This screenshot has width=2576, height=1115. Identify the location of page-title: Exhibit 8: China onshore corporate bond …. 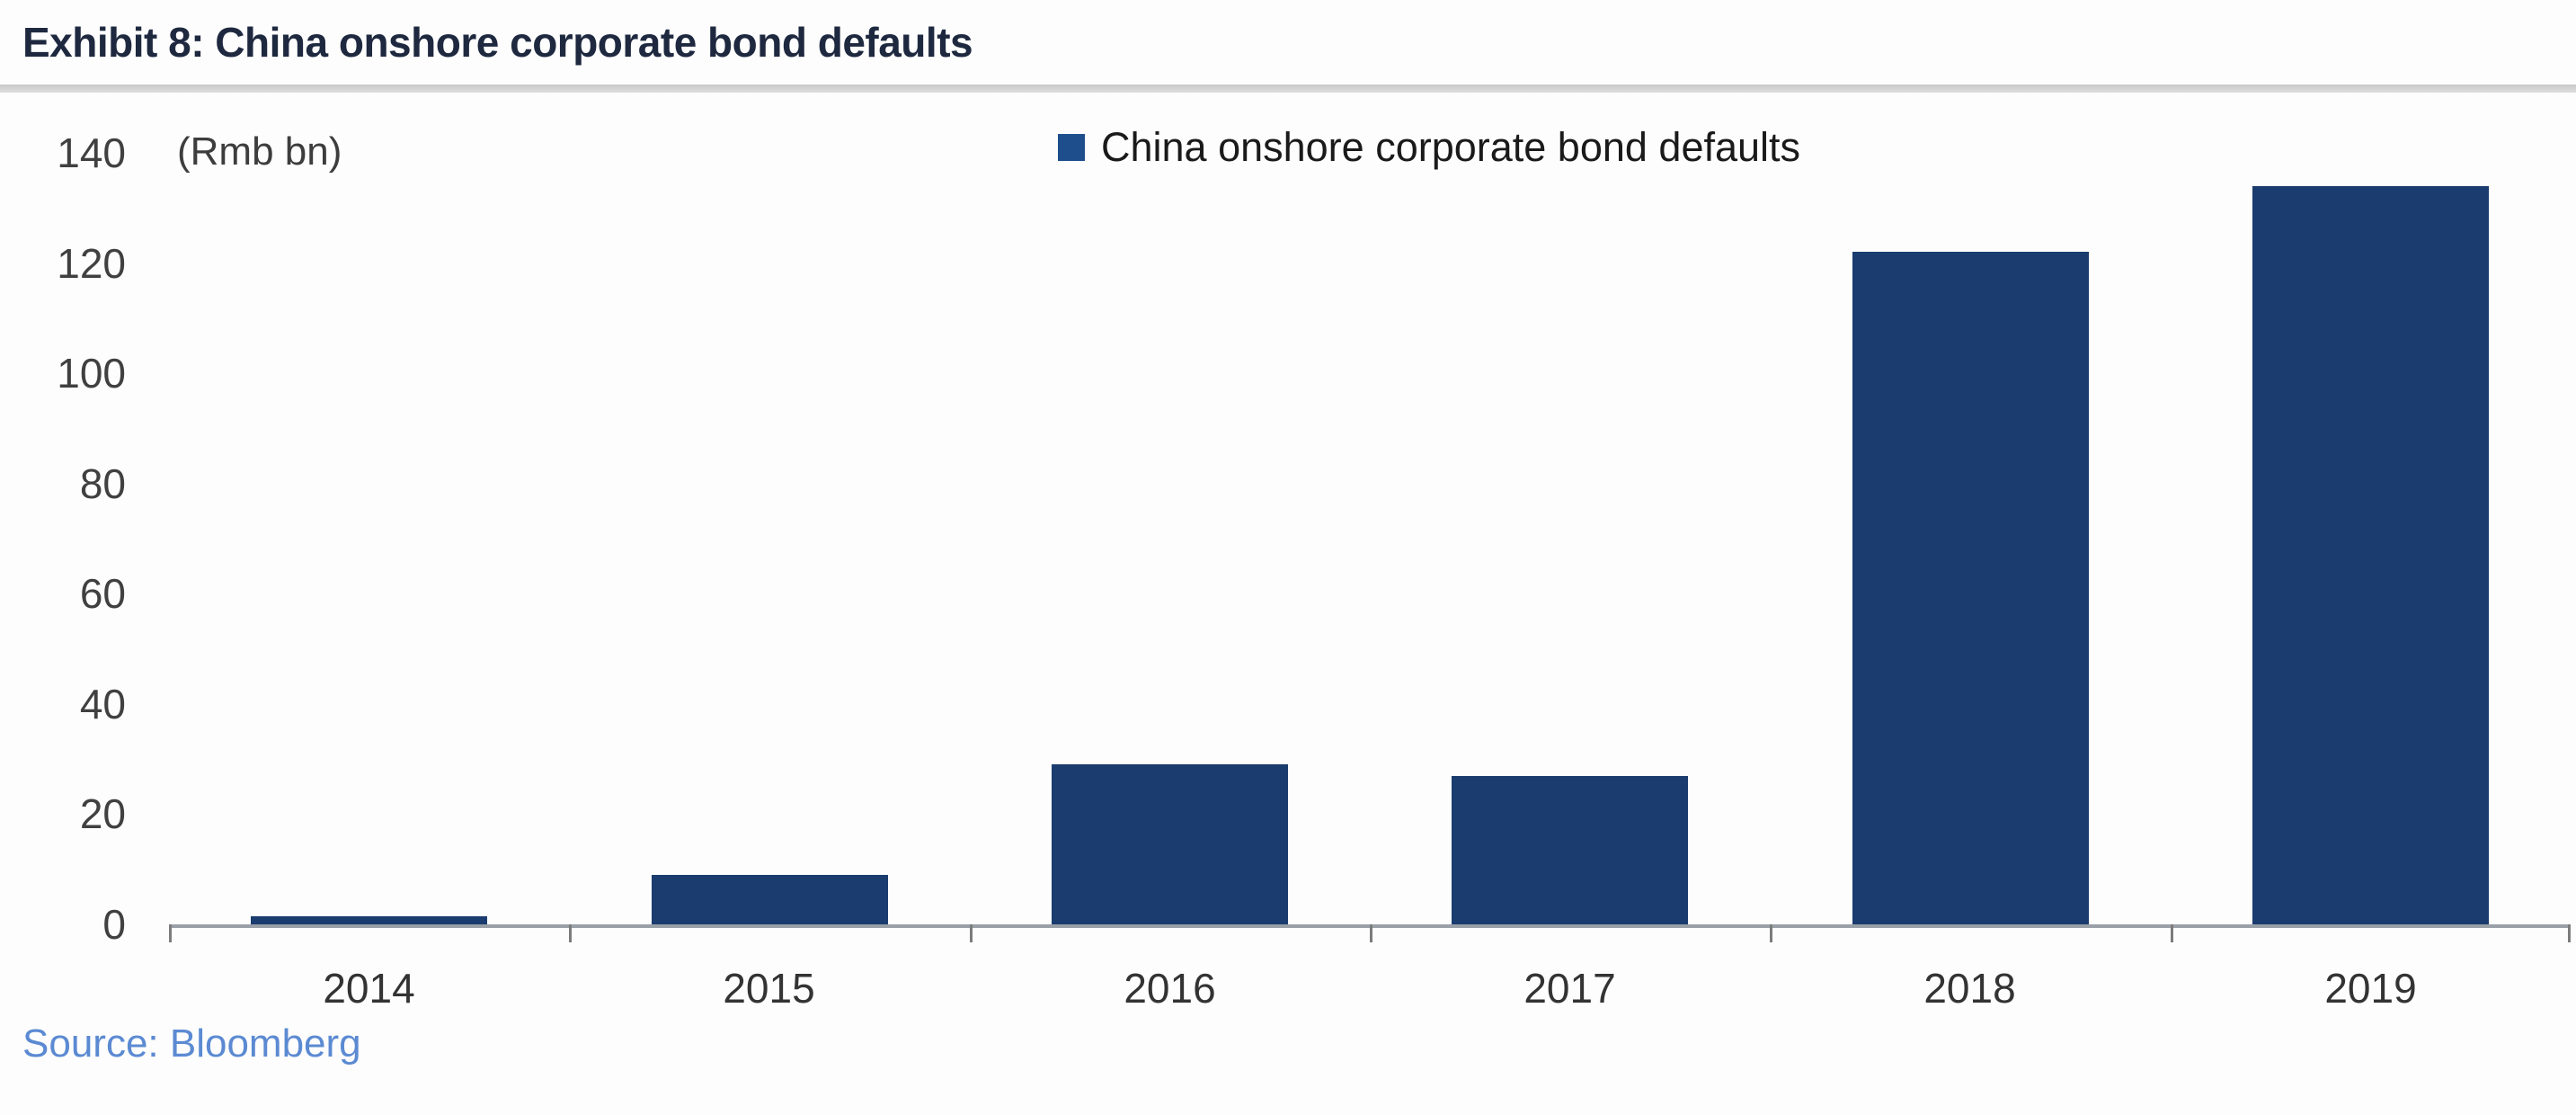
(497, 43).